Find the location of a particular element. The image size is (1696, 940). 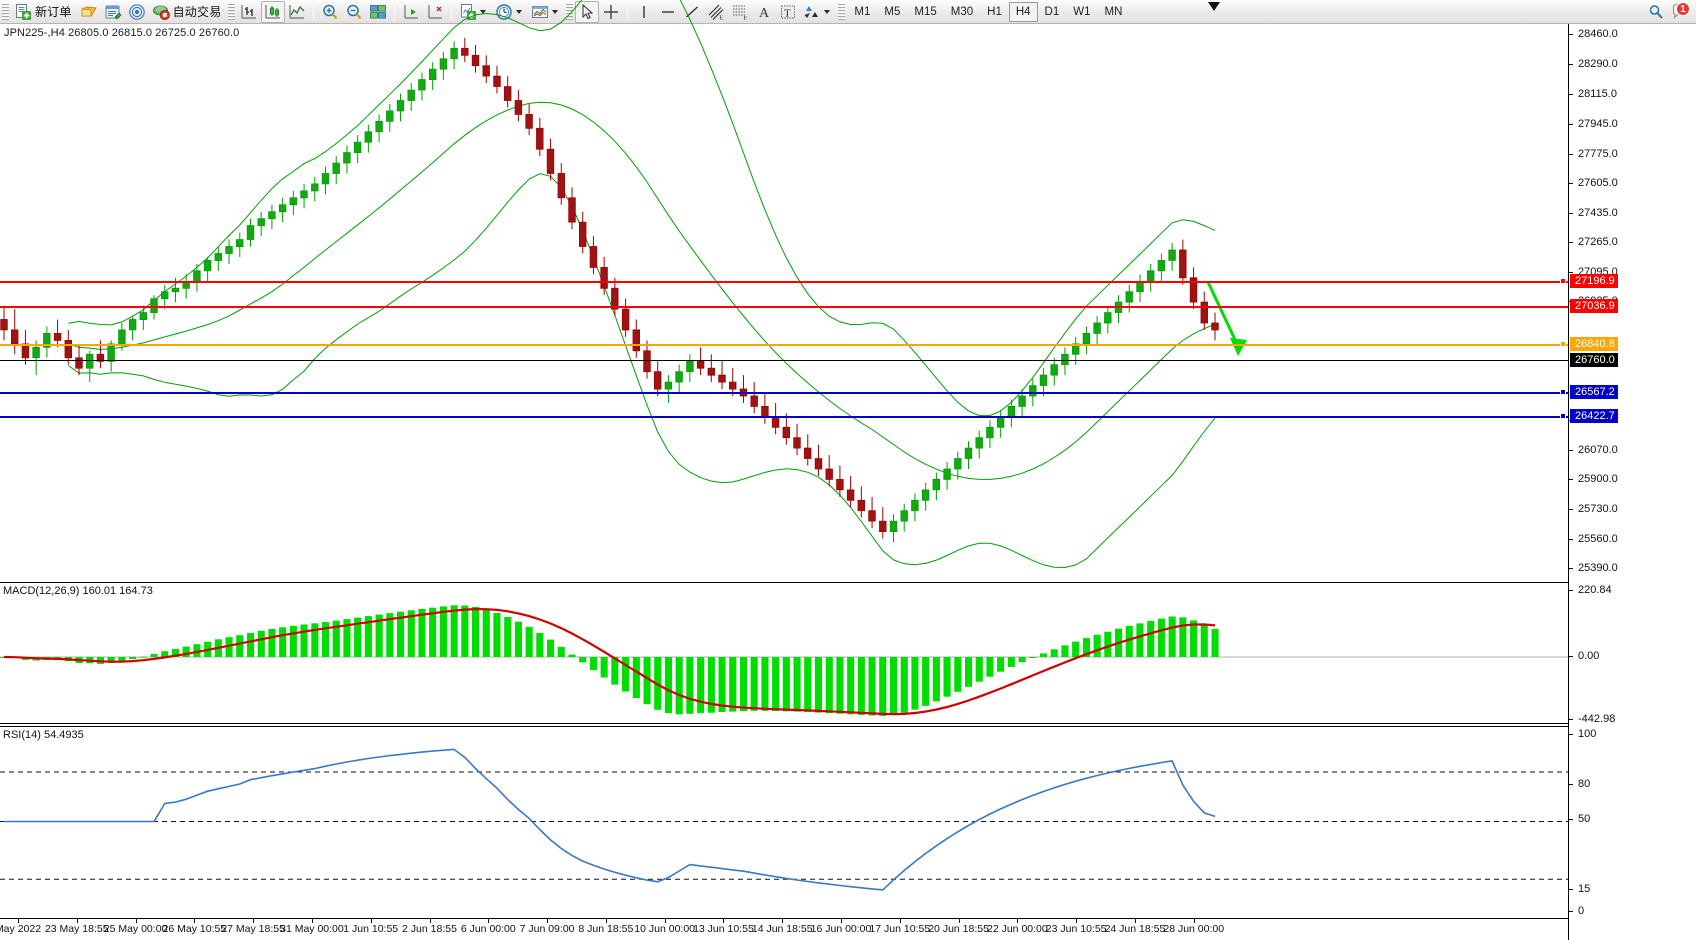

arrows-tool-button is located at coordinates (818, 12).